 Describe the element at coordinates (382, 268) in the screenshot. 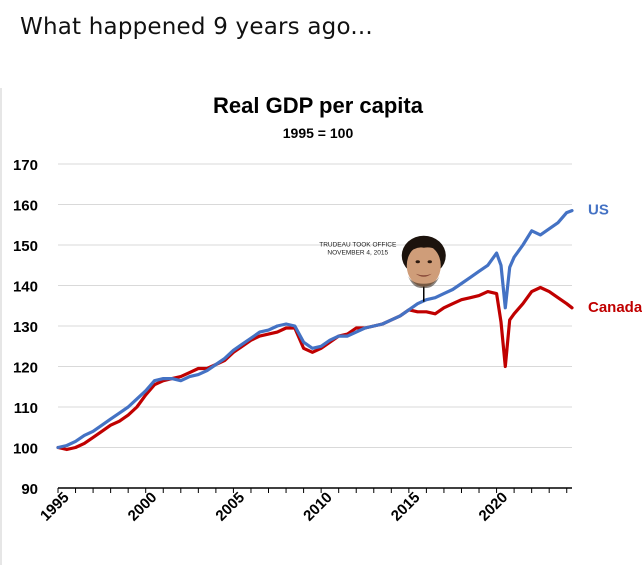

I see `annotation: TRUDEAU TOOK OFFICE NOVEMBER 4, 2015` at that location.